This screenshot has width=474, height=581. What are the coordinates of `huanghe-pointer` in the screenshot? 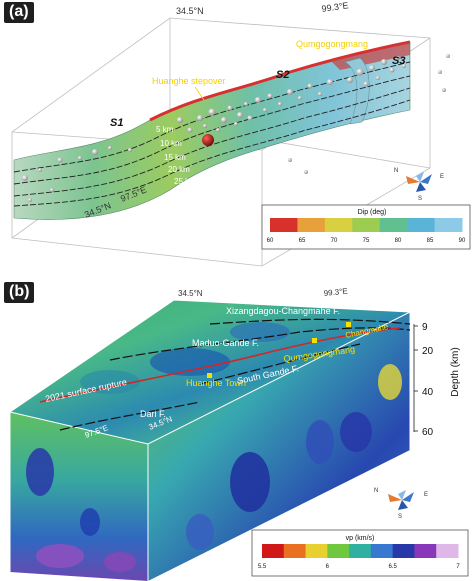 It's located at (199, 93).